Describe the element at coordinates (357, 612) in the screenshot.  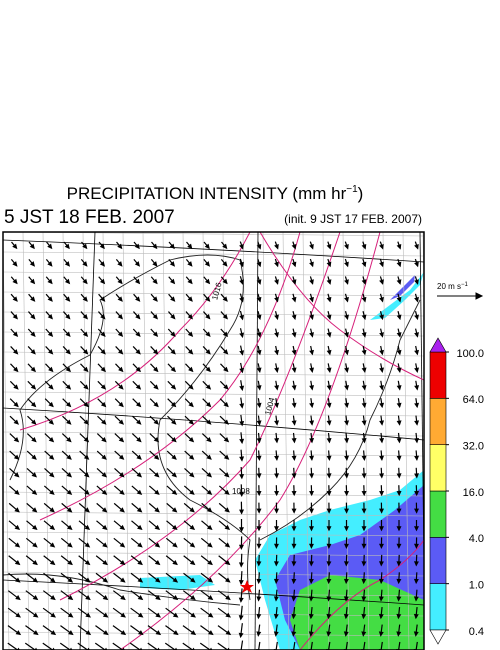
I see `precip-heavy` at that location.